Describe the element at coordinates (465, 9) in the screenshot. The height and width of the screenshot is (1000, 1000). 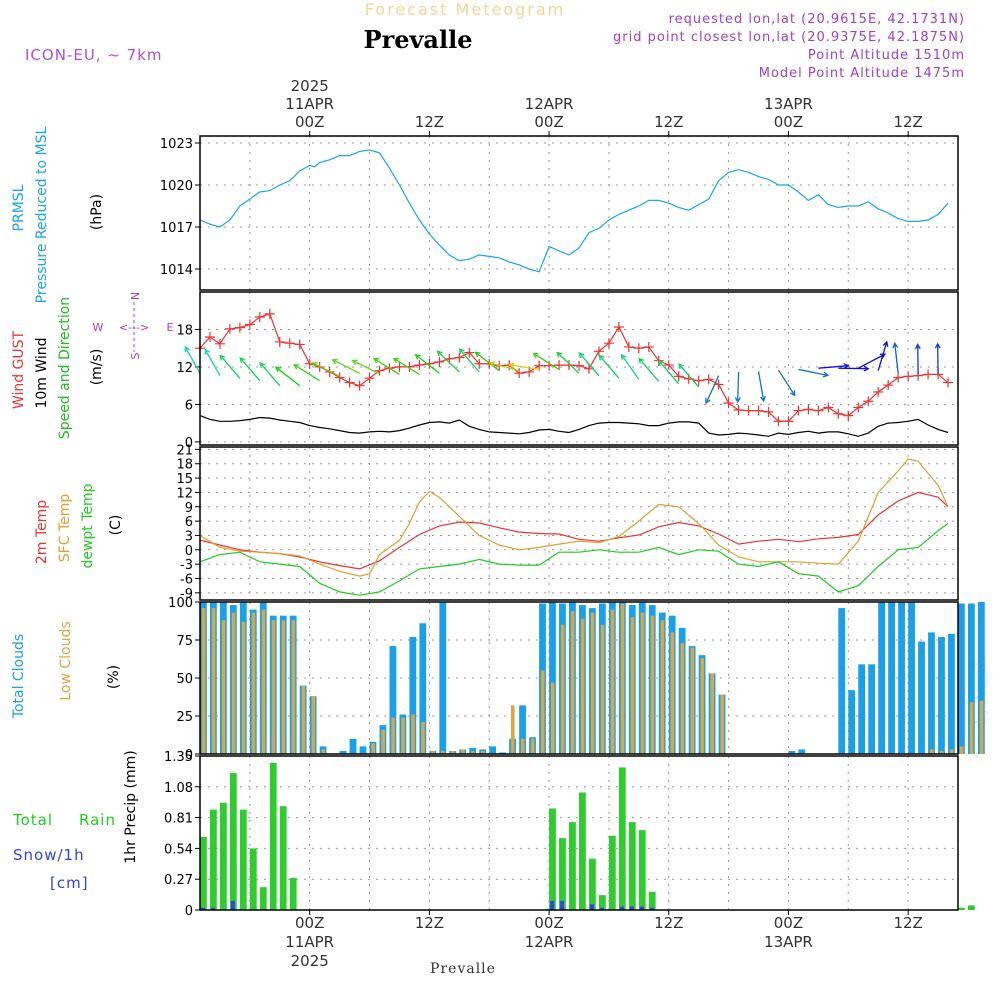
I see `forecast-subtitle: Forecast Meteogram` at that location.